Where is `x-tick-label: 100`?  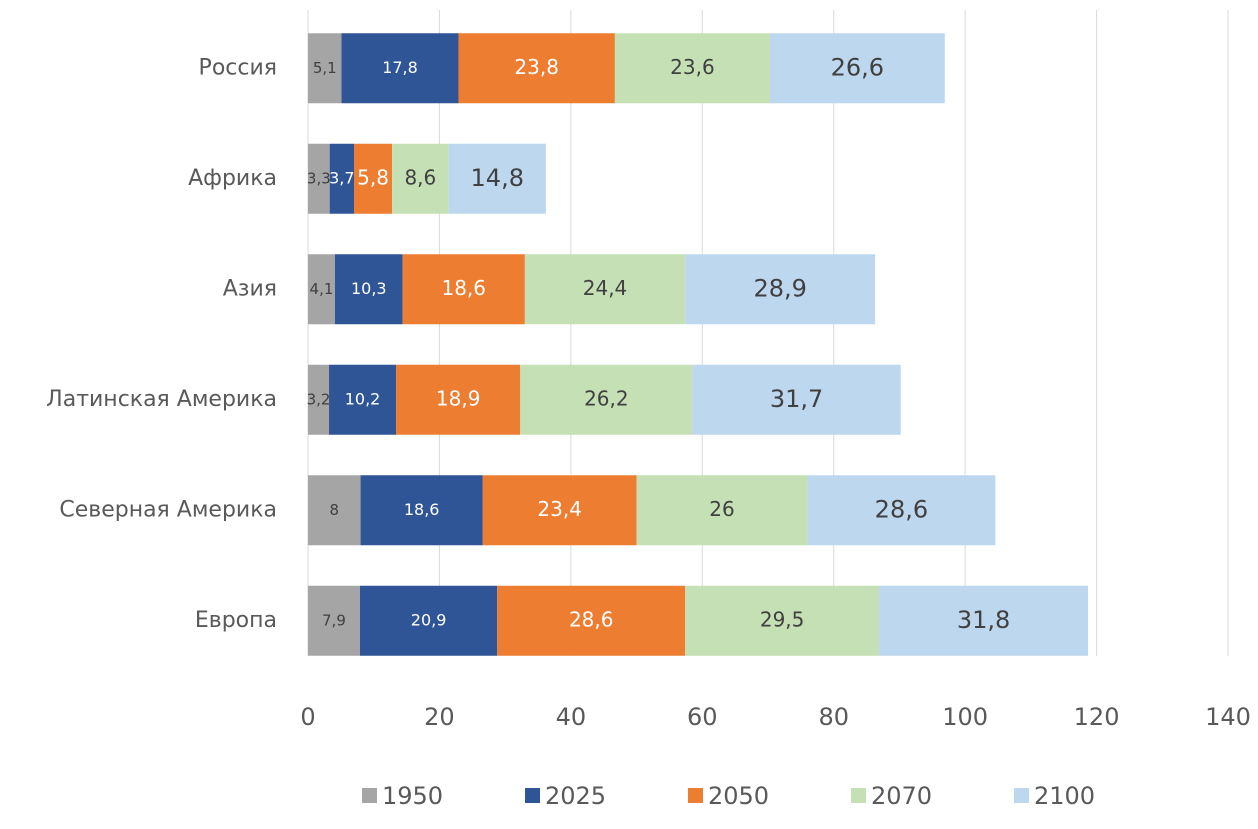 x-tick-label: 100 is located at coordinates (965, 717).